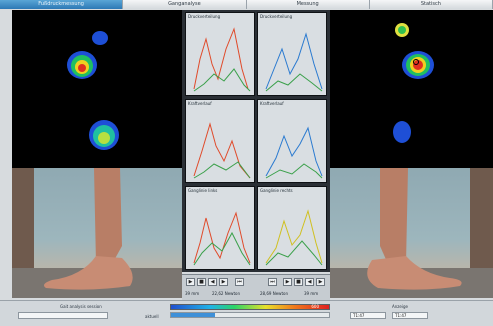  What do you see at coordinates (276, 190) in the screenshot?
I see `graph-title: Ganglinie rechts` at bounding box center [276, 190].